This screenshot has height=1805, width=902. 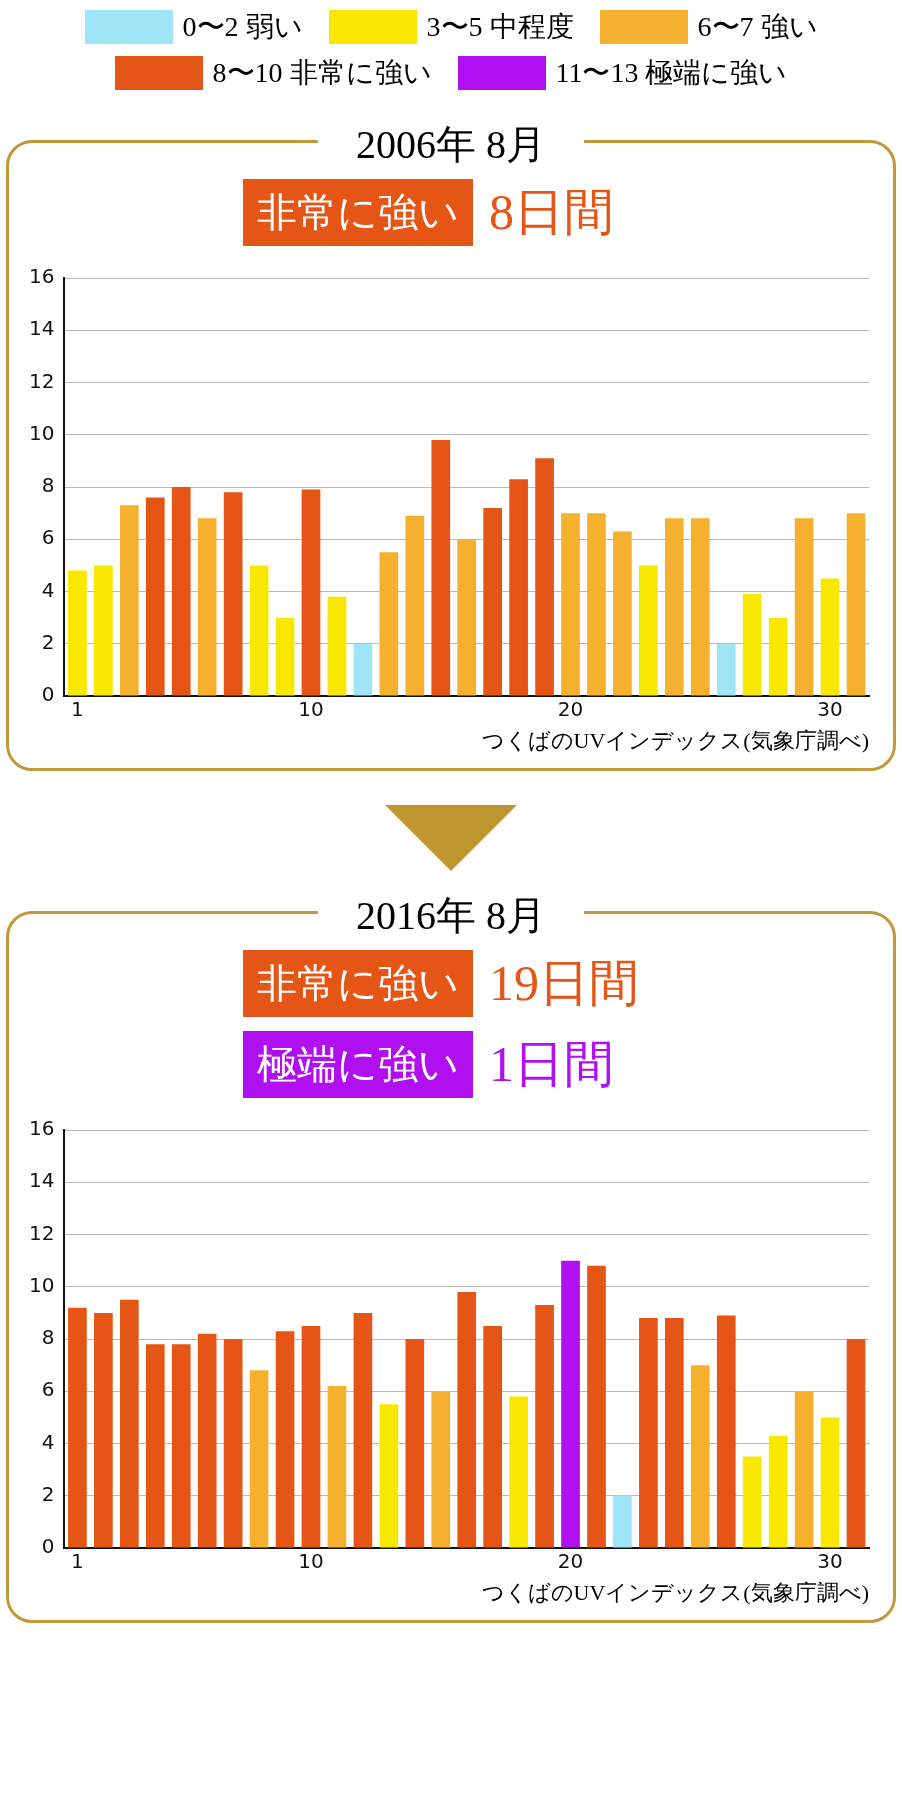 What do you see at coordinates (451, 915) in the screenshot?
I see `chart-title: 2016年 8月` at bounding box center [451, 915].